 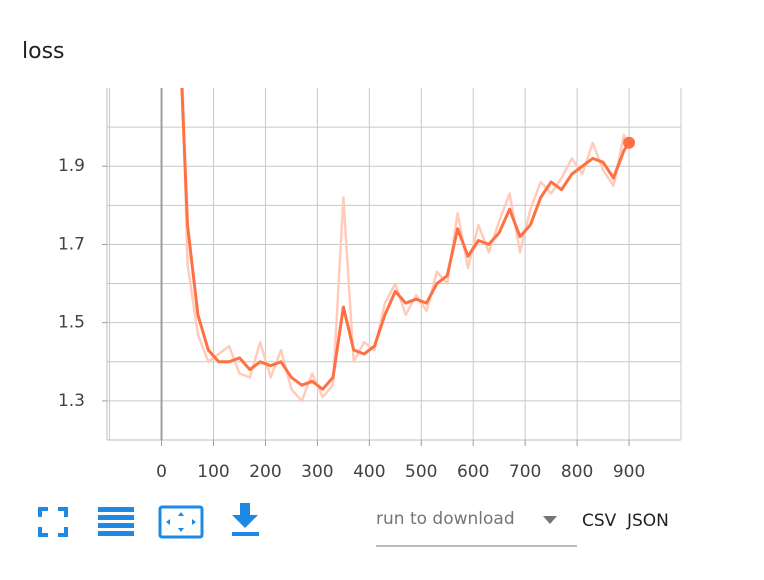 I want to click on last-point, so click(x=629, y=142).